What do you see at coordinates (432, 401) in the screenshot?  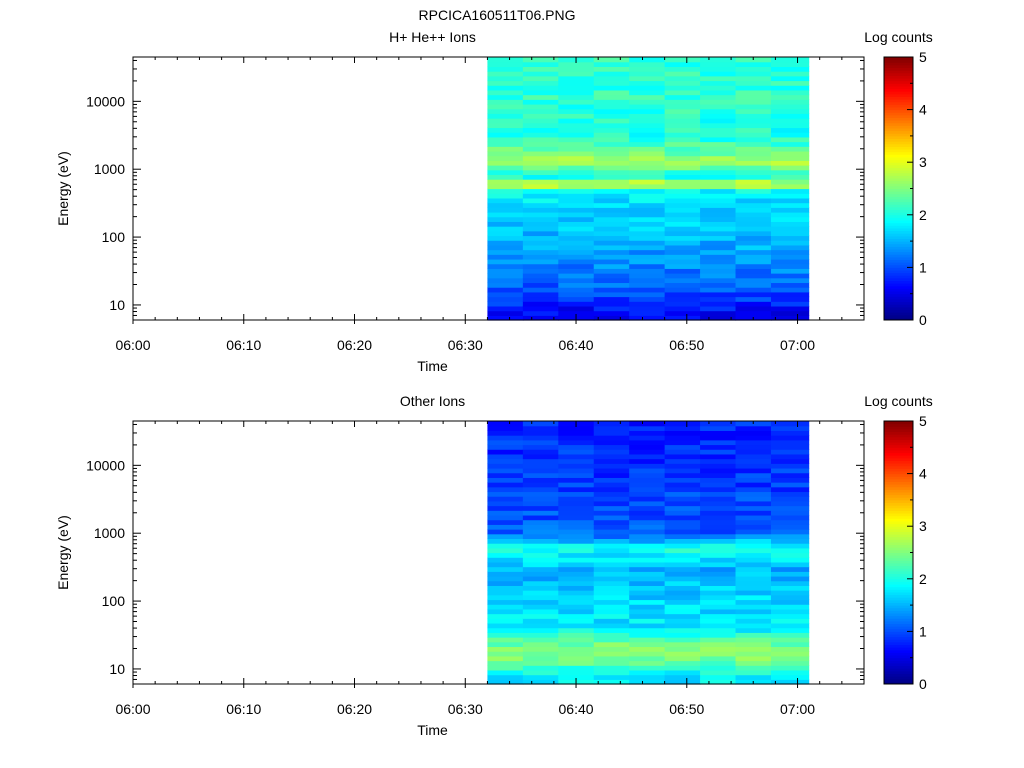 I see `panel-title: Other Ions` at bounding box center [432, 401].